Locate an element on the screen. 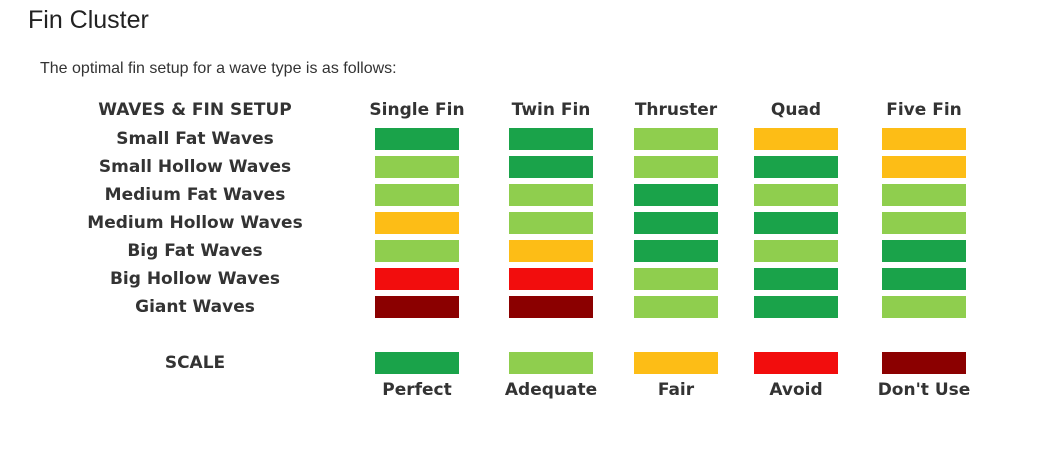  scale-item-label: Adequate is located at coordinates (551, 390).